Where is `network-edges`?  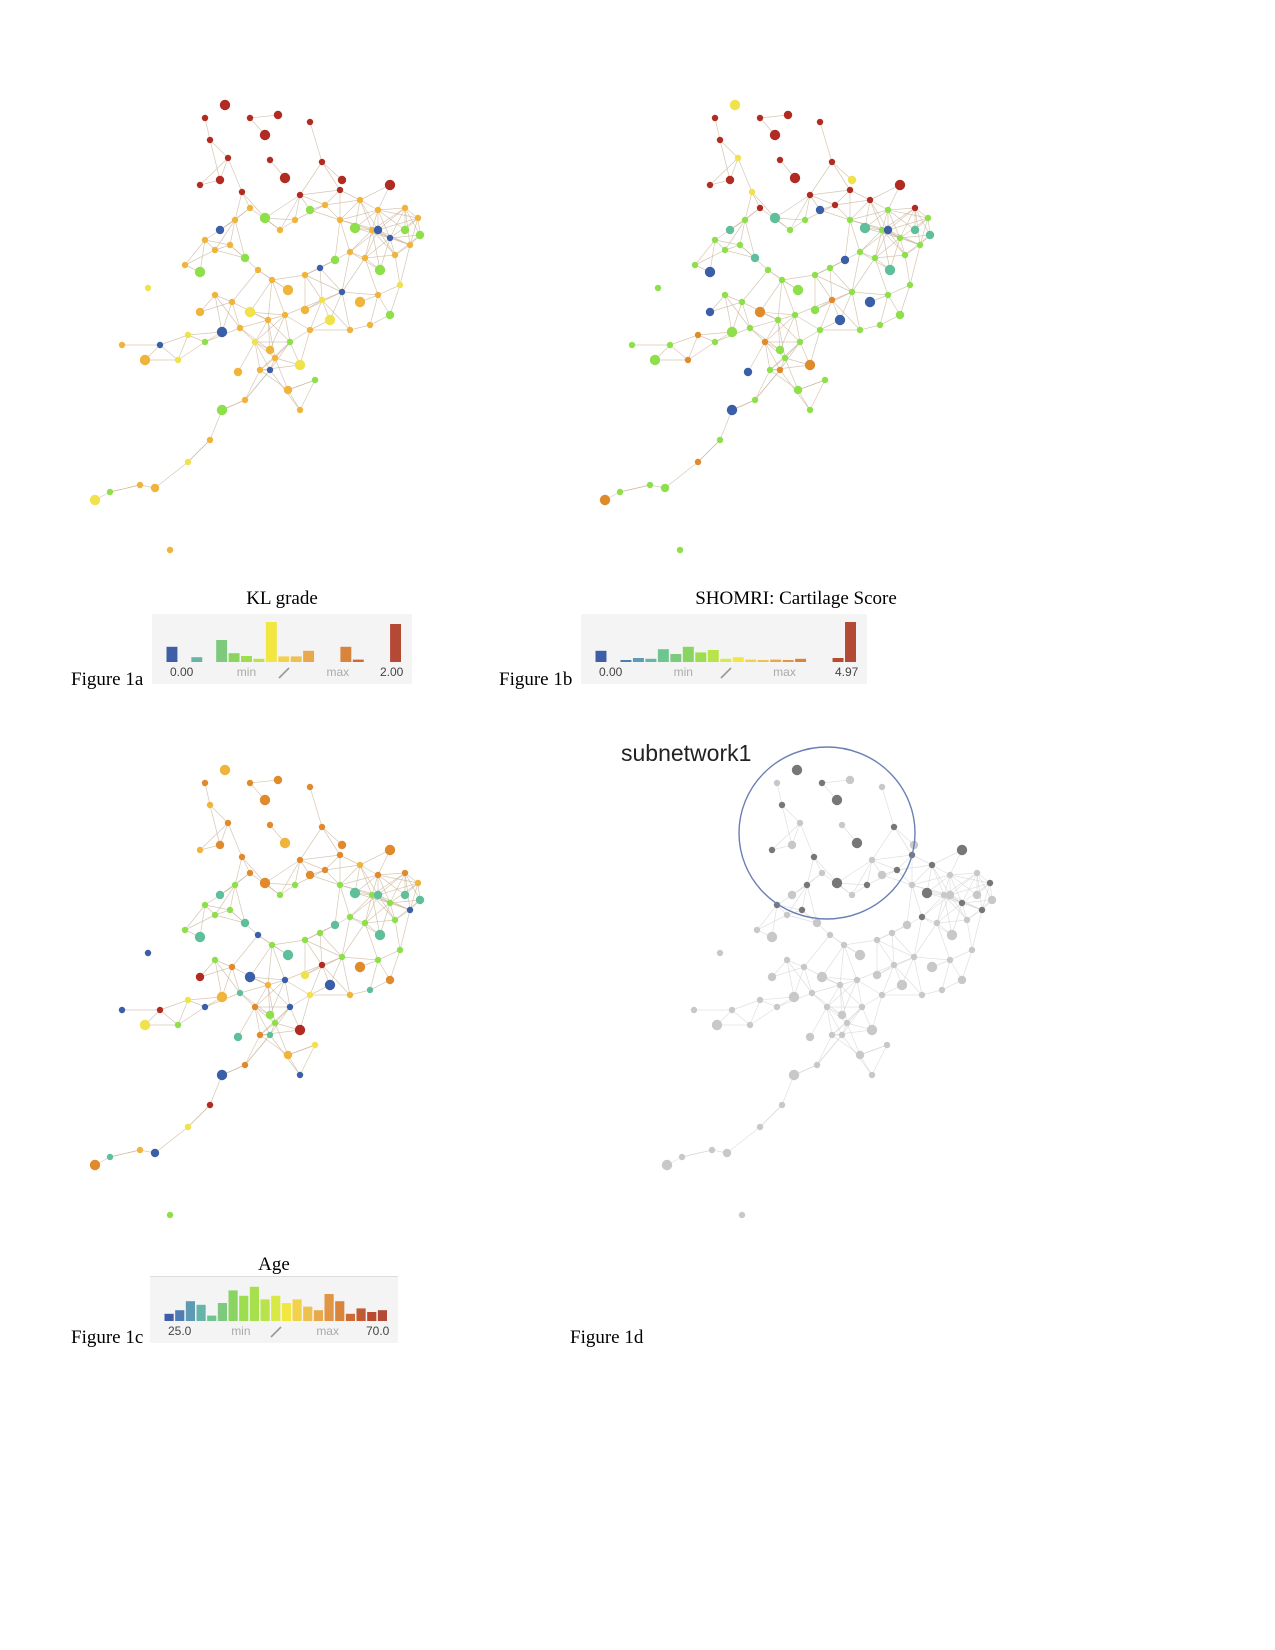
network-edges is located at coordinates (767, 307).